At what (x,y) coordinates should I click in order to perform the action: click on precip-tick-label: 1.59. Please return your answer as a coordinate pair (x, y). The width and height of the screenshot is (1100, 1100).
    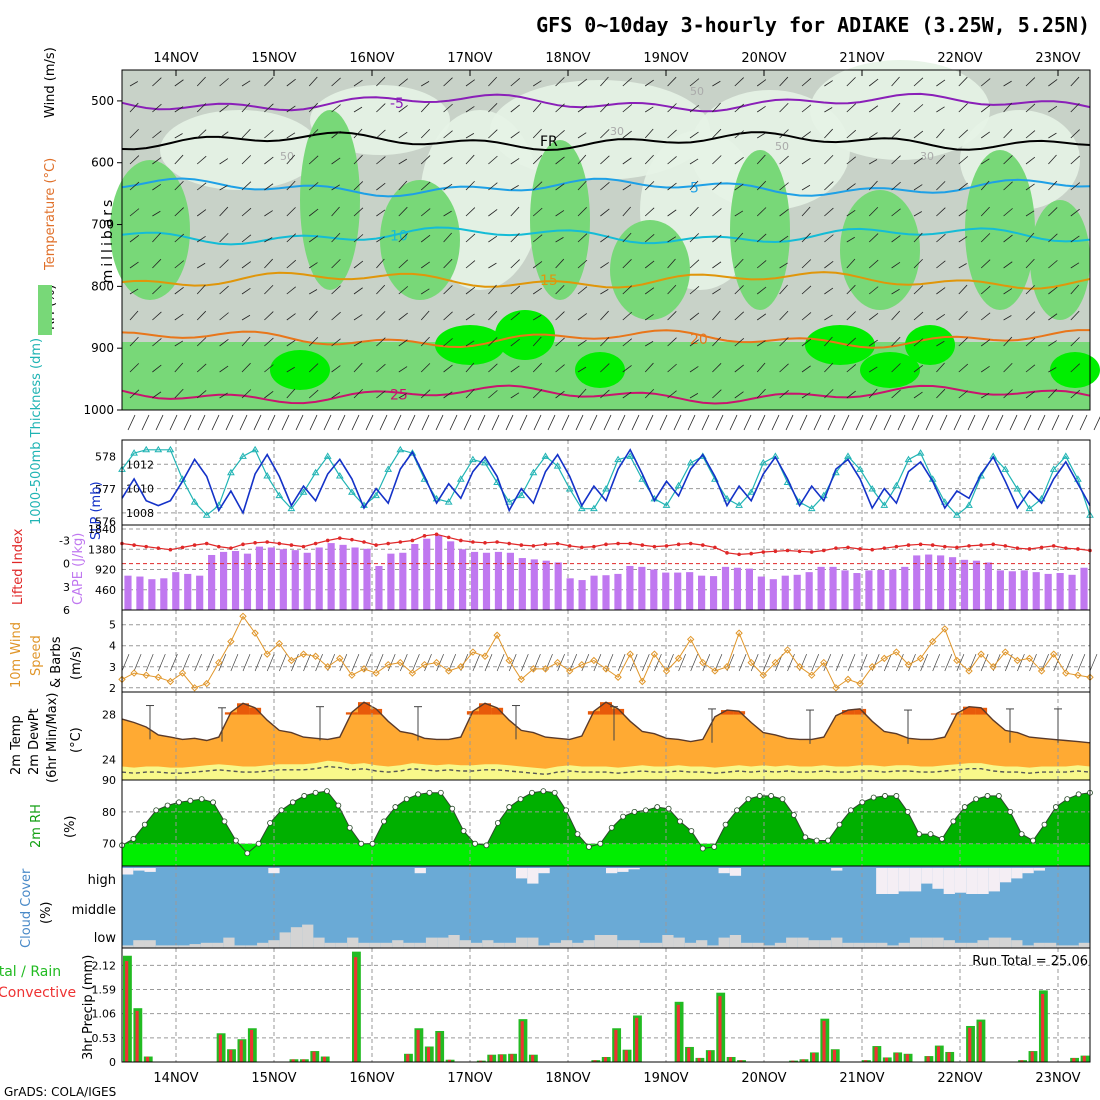
    Looking at the image, I should click on (104, 989).